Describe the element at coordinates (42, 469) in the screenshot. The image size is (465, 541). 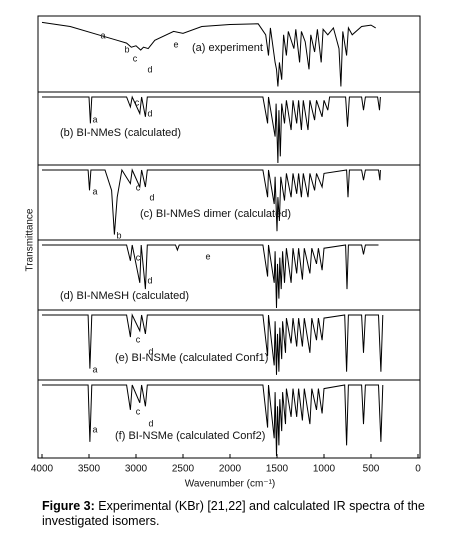
I see `x-tick-label: 4000` at that location.